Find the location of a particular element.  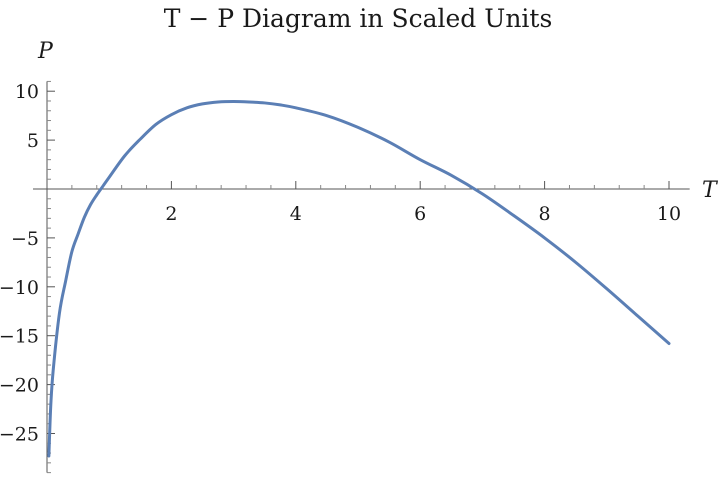

x-tick-label: 8 is located at coordinates (545, 214).